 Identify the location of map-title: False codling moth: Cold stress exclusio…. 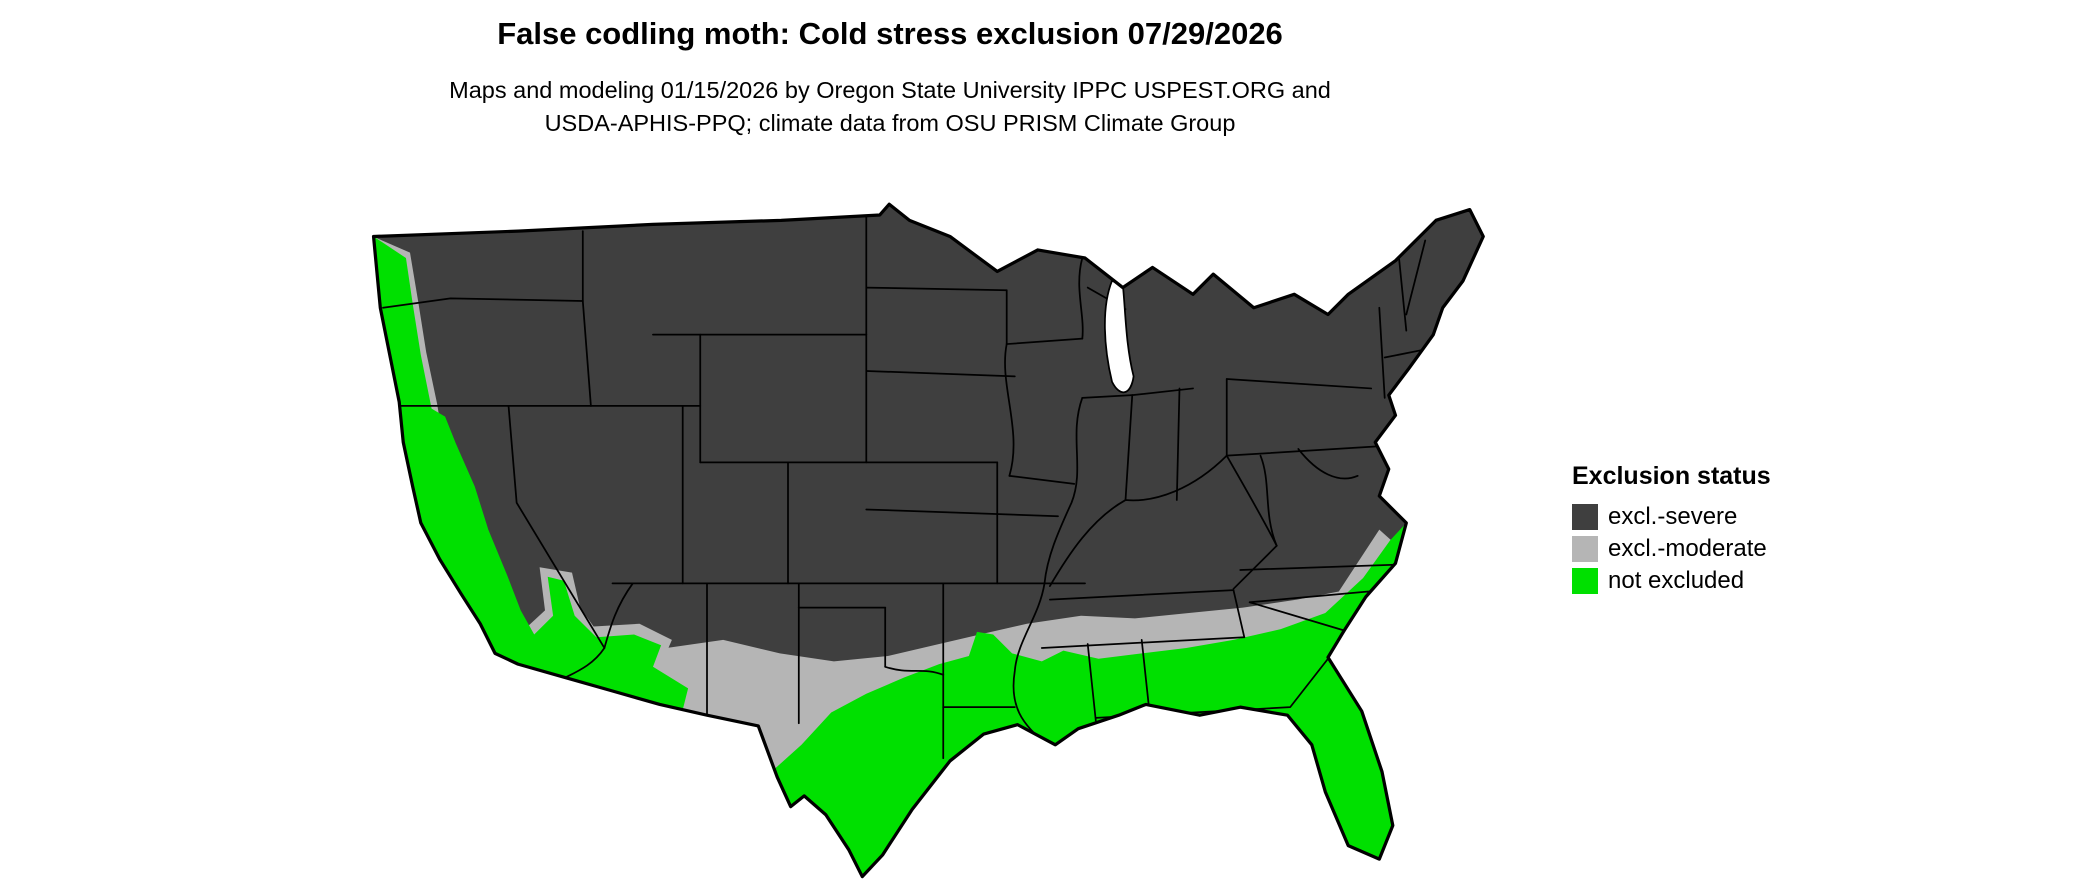
(890, 33).